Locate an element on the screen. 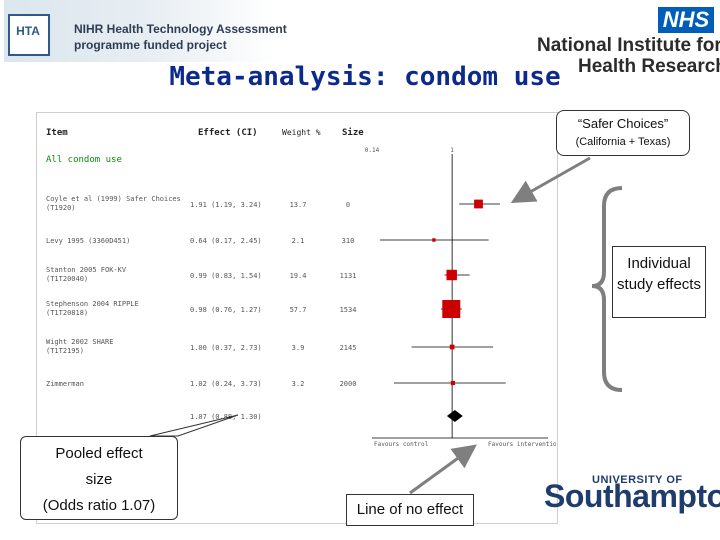 The image size is (720, 540). study-name-cont-4: (T1T2195) is located at coordinates (65, 351).